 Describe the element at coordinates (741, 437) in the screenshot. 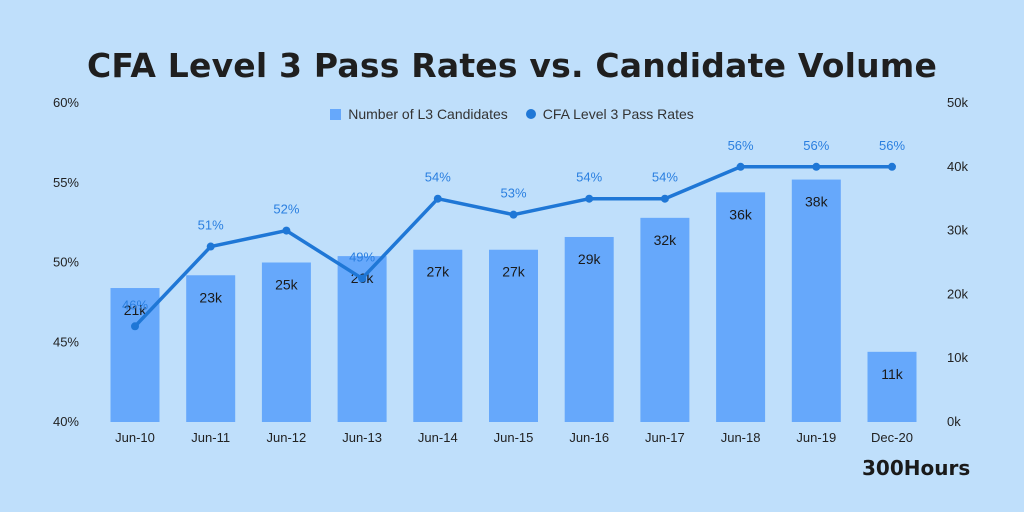

I see `x-tick-label: Jun-18` at that location.